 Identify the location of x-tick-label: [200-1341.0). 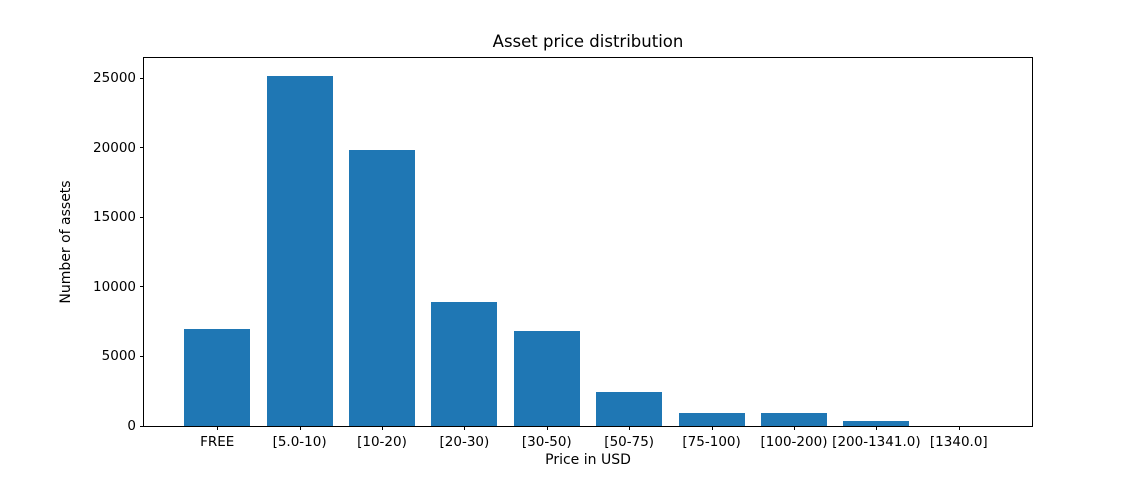
(876, 442).